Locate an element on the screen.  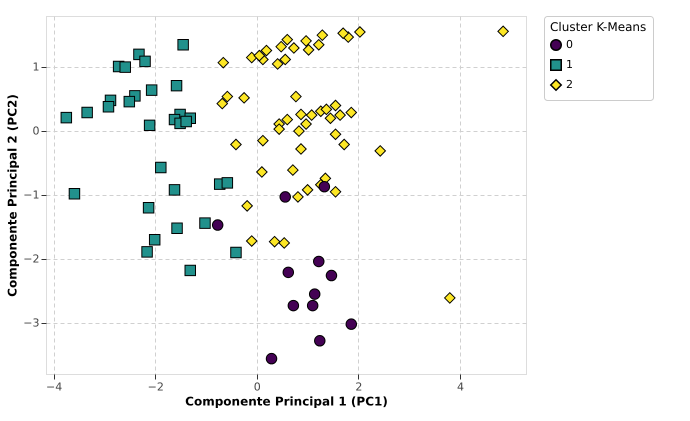
legend-title: Cluster K-Means is located at coordinates (598, 27).